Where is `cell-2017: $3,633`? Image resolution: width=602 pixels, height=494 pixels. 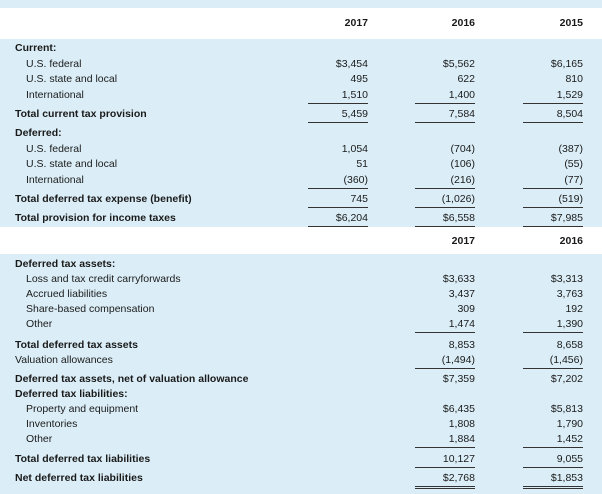
cell-2017: $3,633 is located at coordinates (458, 279).